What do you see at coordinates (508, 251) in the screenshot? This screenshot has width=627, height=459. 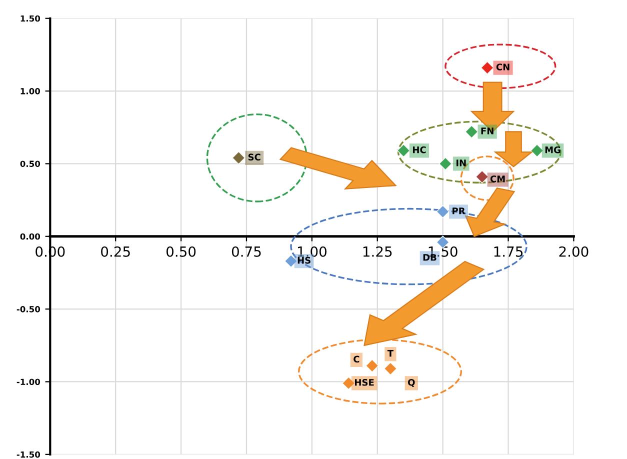 I see `x-tick-label: 1.75` at bounding box center [508, 251].